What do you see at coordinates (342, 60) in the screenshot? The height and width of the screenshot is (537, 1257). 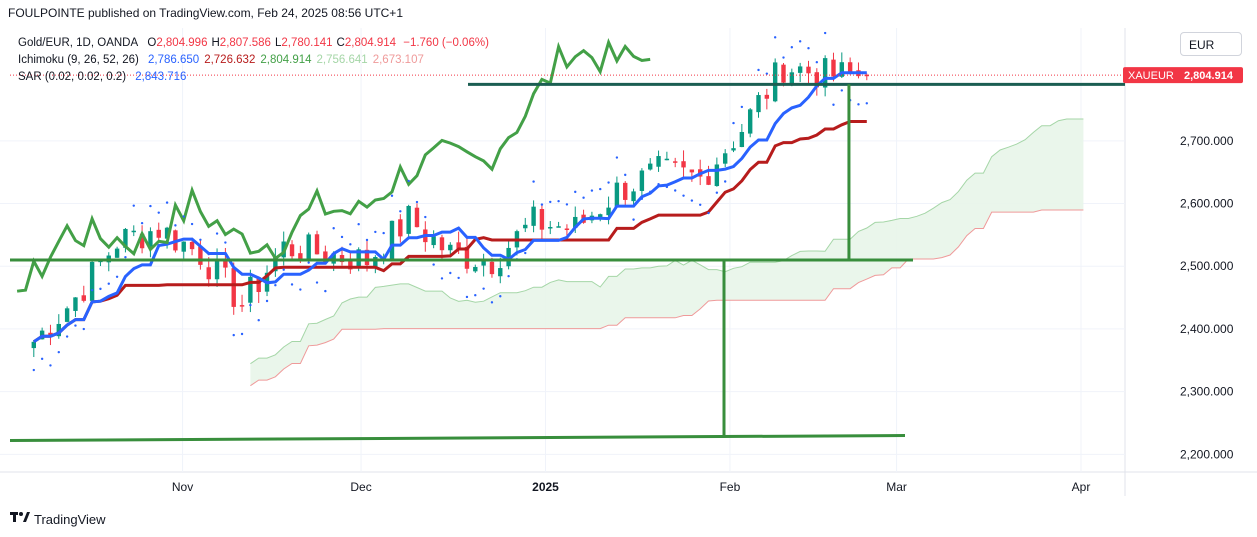 I see `ichimoku-value: 2,756.641` at bounding box center [342, 60].